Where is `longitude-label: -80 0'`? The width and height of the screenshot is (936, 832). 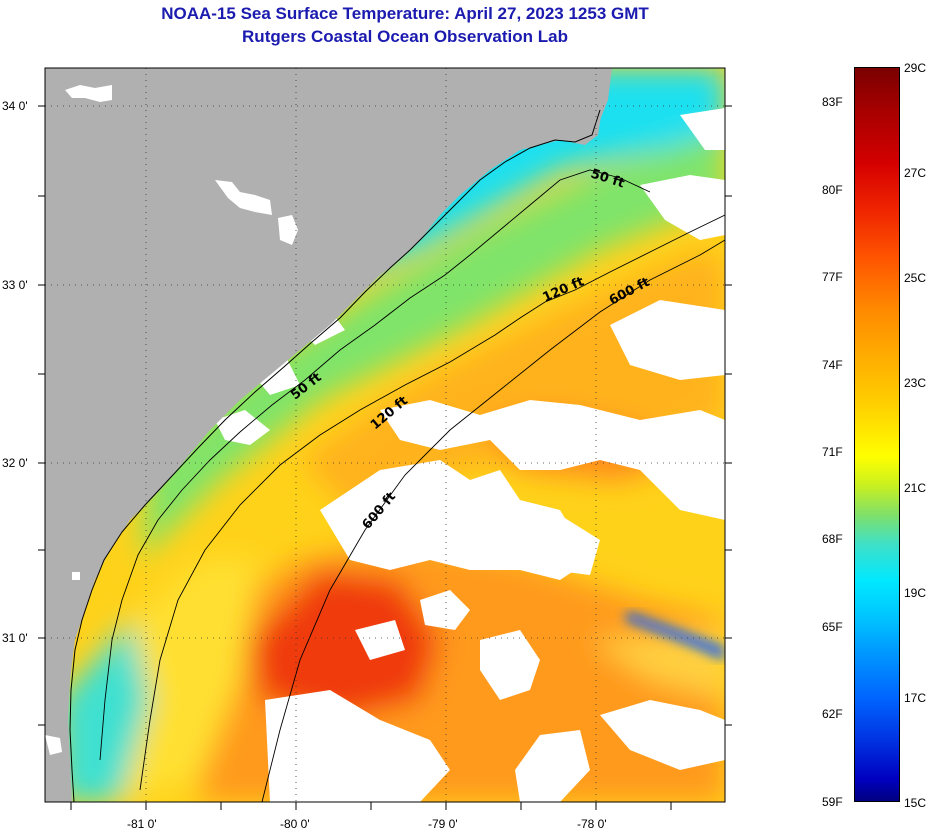
longitude-label: -80 0' is located at coordinates (295, 824).